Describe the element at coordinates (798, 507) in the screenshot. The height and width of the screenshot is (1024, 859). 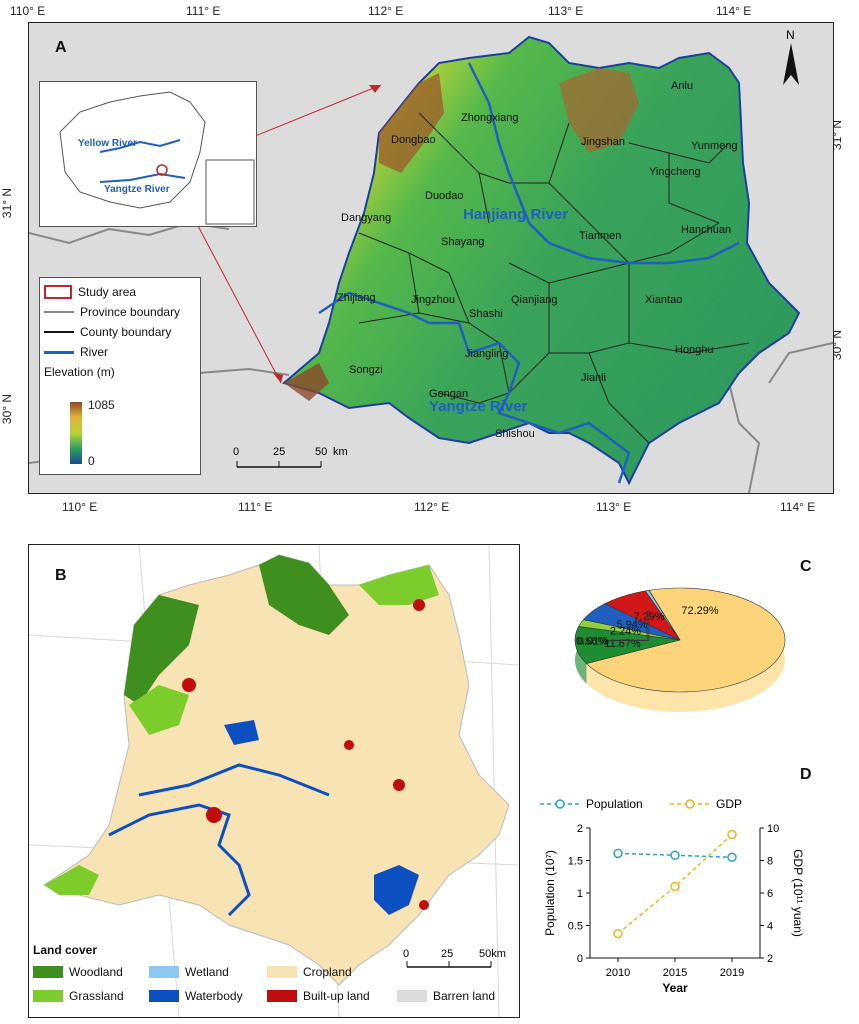
I see `lon-tick-bottom-5: 114° E` at that location.